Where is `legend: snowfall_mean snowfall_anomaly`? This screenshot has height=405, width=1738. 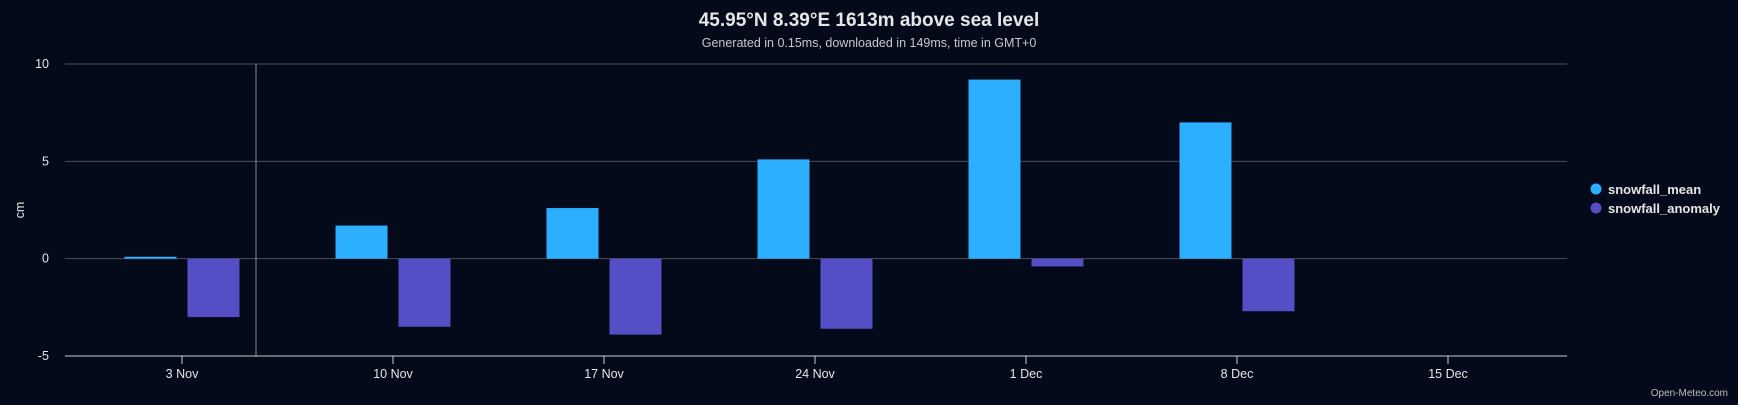 legend: snowfall_mean snowfall_anomaly is located at coordinates (1655, 199).